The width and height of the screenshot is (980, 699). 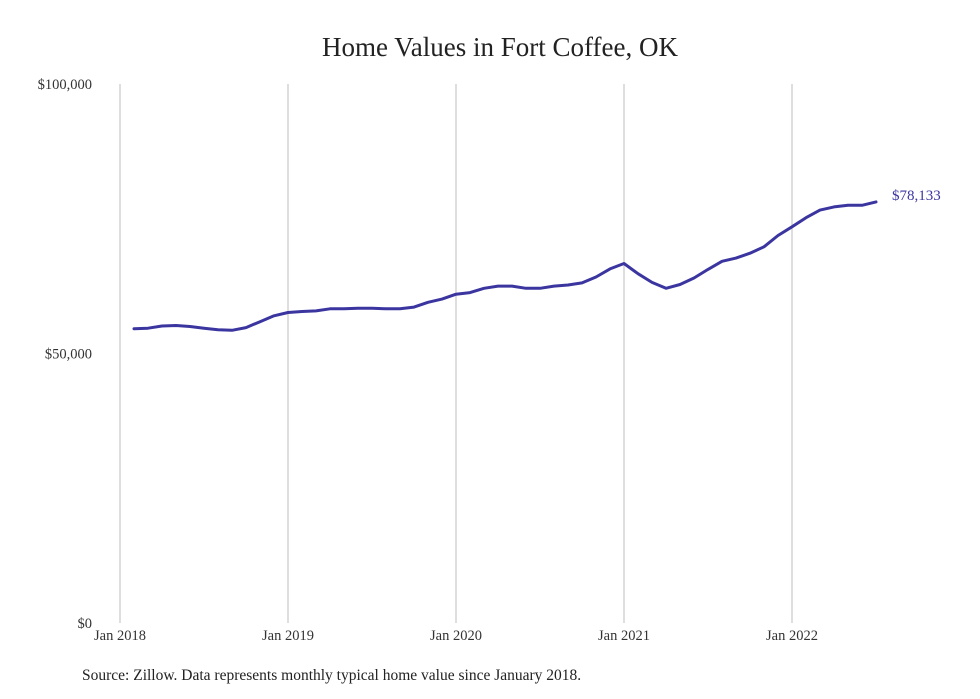 I want to click on x-tick-label: Jan 2020, so click(x=456, y=636).